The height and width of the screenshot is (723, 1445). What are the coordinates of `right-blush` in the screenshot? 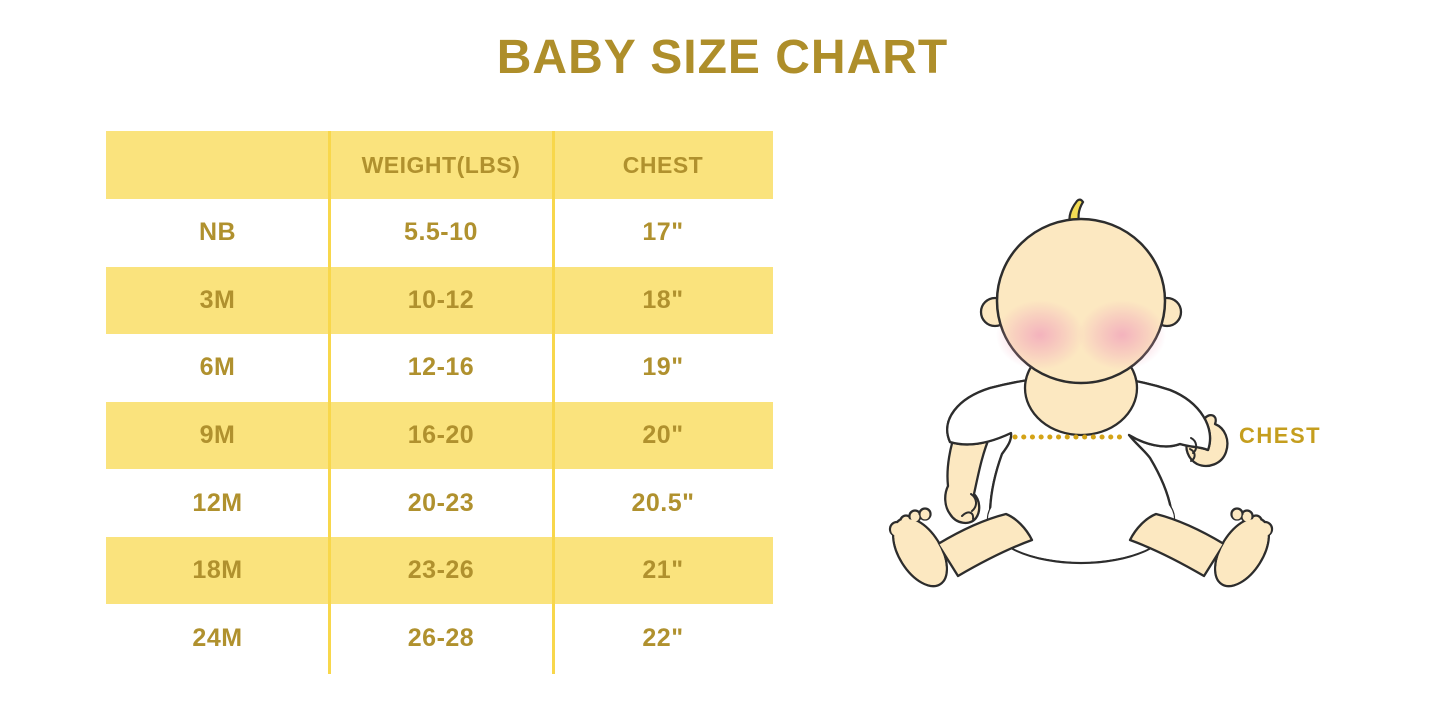 It's located at (1122, 335).